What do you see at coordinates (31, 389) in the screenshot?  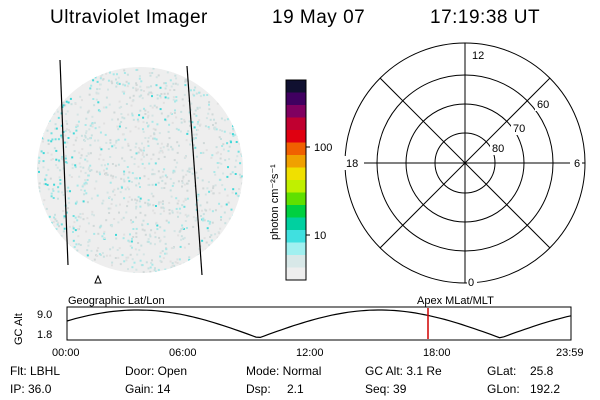 I see `ip-info: IP: 36.0` at bounding box center [31, 389].